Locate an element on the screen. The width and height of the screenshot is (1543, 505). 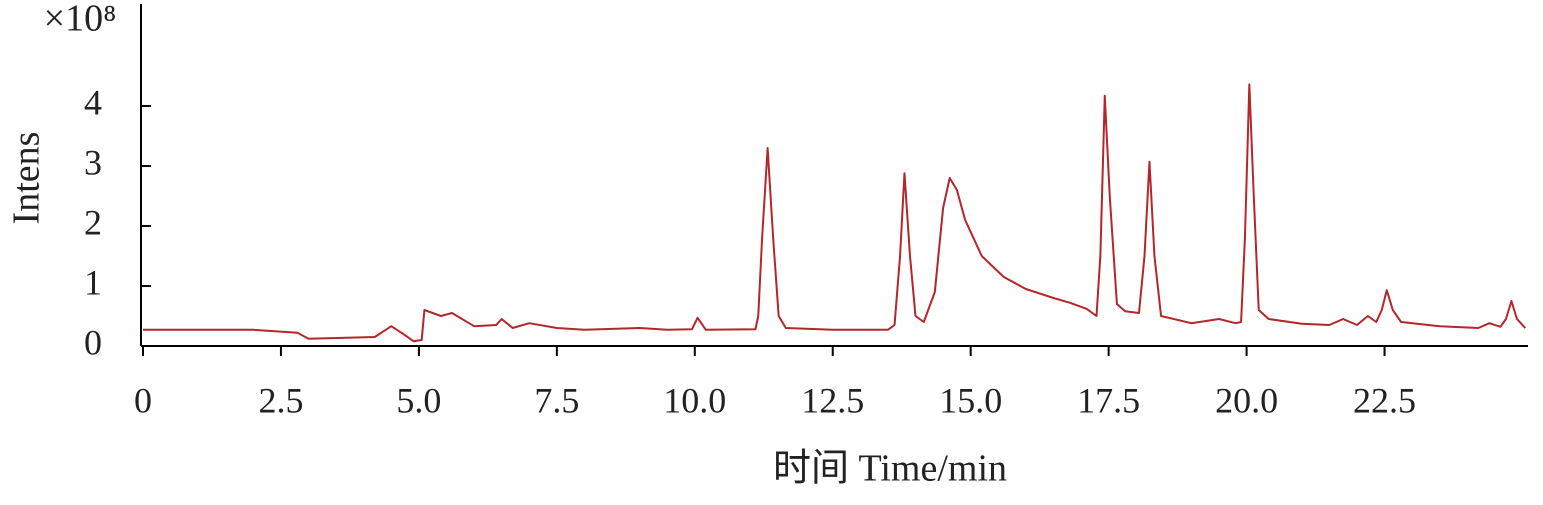
x-tick-label: 5.0 is located at coordinates (418, 400).